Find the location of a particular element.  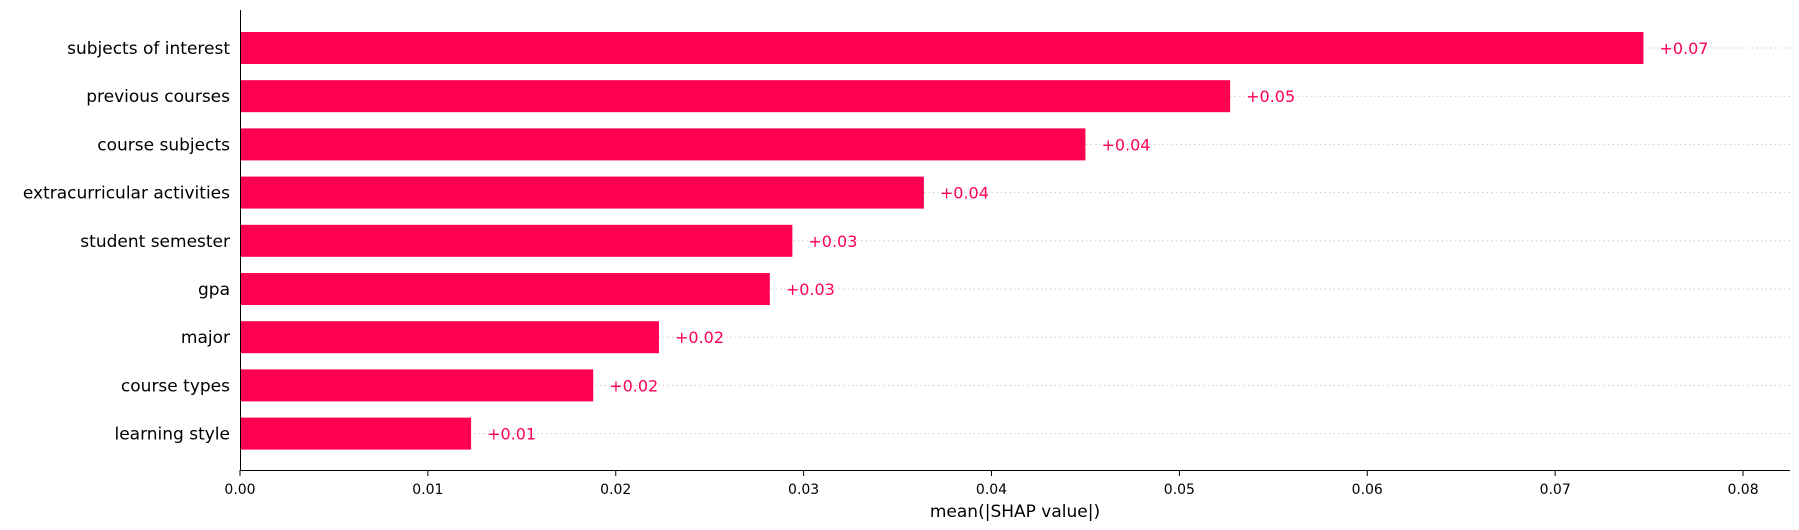

category-label: student semester is located at coordinates (155, 242).